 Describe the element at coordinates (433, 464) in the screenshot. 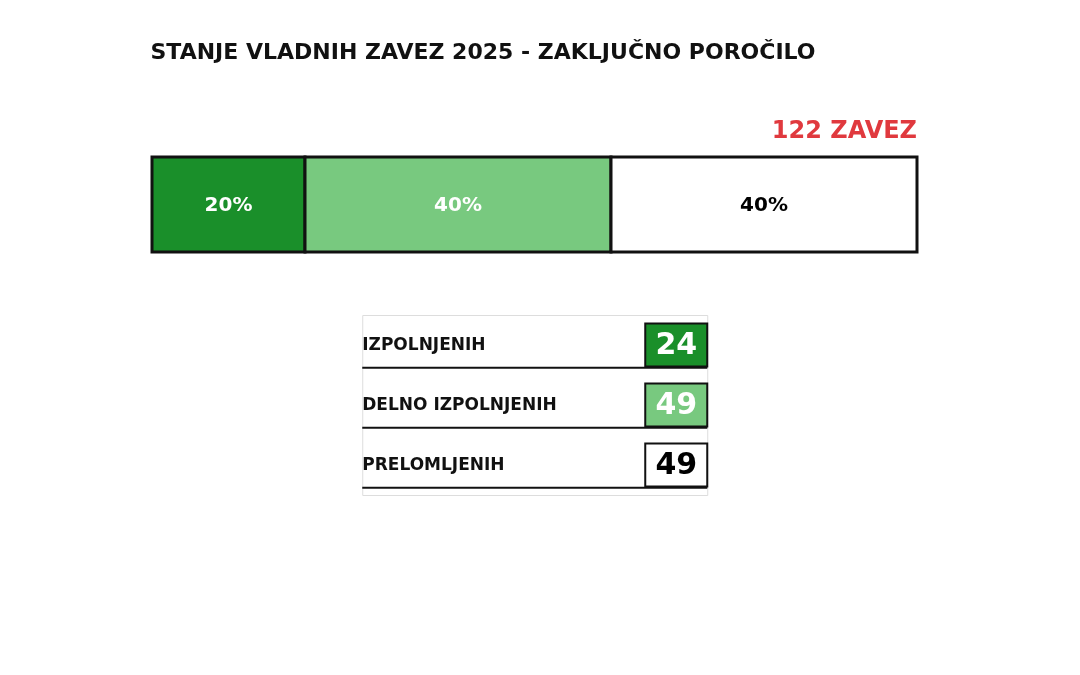

I see `category-label: PRELOMLJENIH` at that location.